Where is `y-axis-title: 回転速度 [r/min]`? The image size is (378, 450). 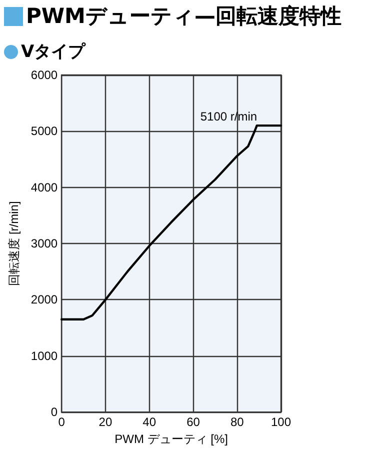 y-axis-title: 回転速度 [r/min] is located at coordinates (14, 243).